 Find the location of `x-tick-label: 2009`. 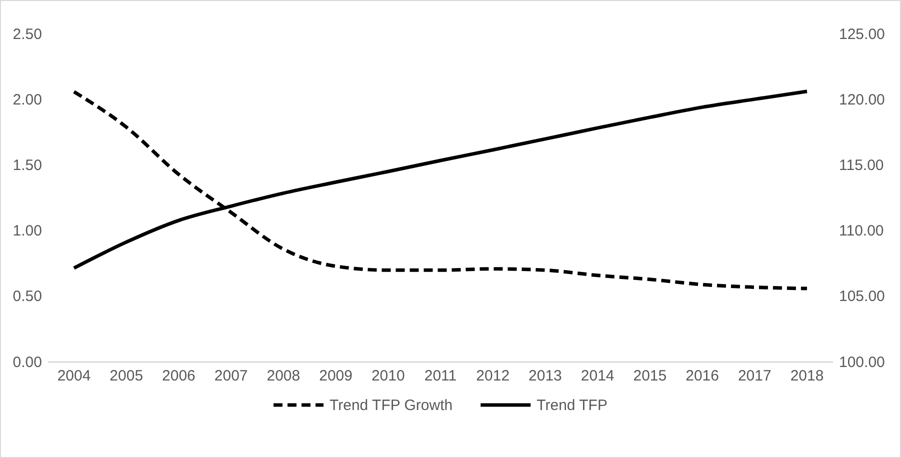

x-tick-label: 2009 is located at coordinates (335, 376).